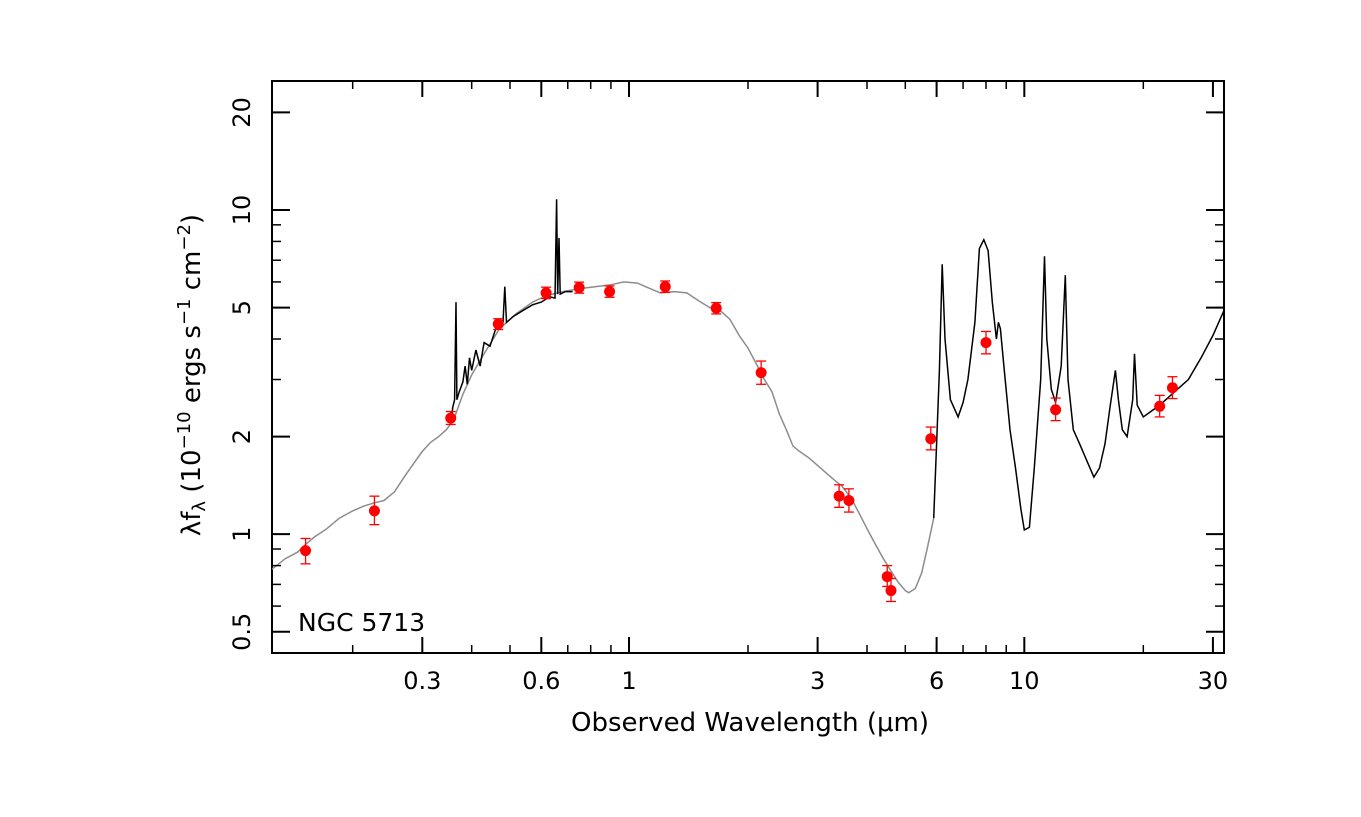 The width and height of the screenshot is (1361, 817). Describe the element at coordinates (1024, 681) in the screenshot. I see `x-tick-label: 10` at that location.